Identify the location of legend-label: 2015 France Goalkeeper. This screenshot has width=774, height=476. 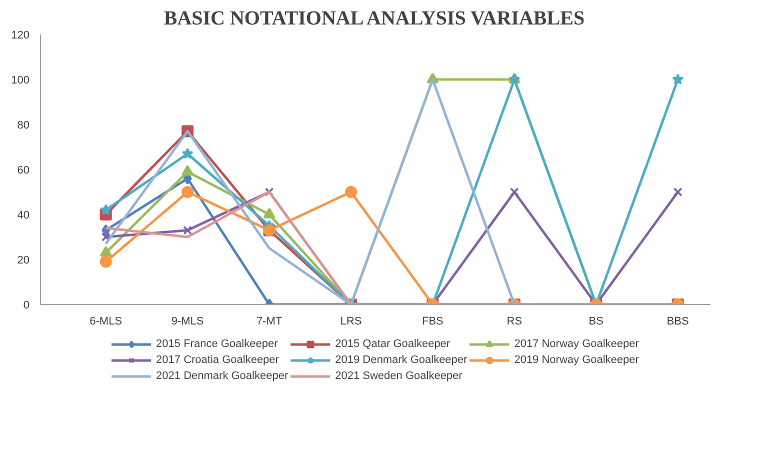
(217, 344).